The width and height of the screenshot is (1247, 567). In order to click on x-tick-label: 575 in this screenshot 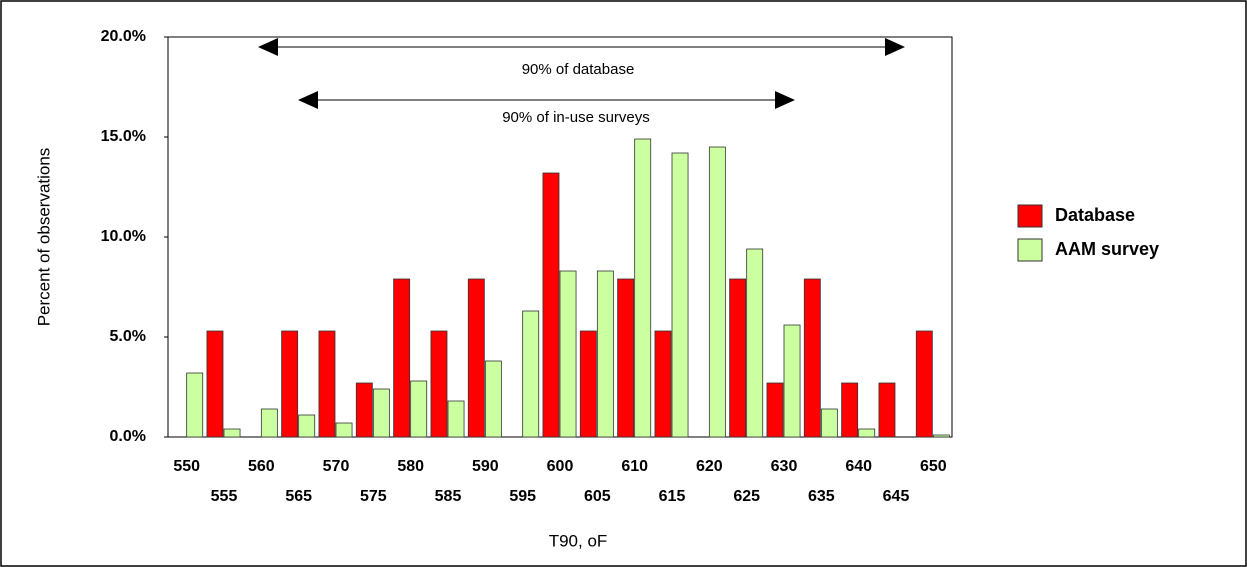, I will do `click(373, 496)`.